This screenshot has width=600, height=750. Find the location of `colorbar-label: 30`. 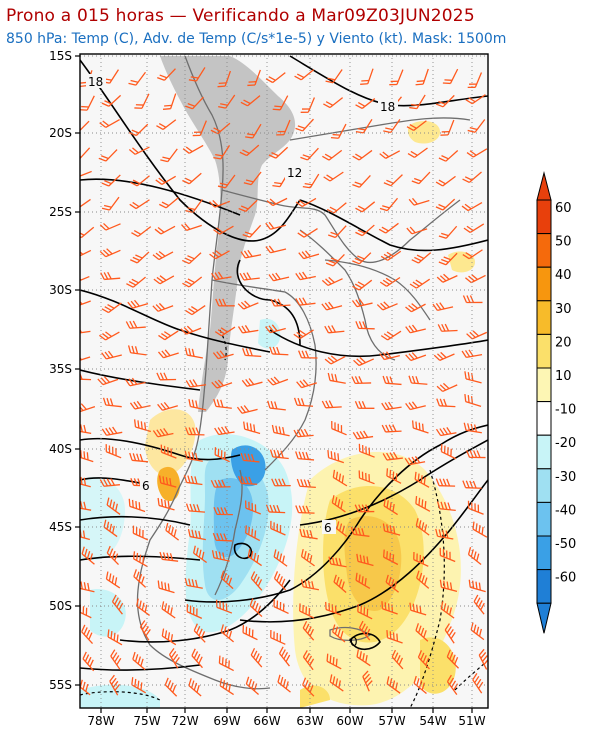

colorbar-label: 30 is located at coordinates (563, 309).